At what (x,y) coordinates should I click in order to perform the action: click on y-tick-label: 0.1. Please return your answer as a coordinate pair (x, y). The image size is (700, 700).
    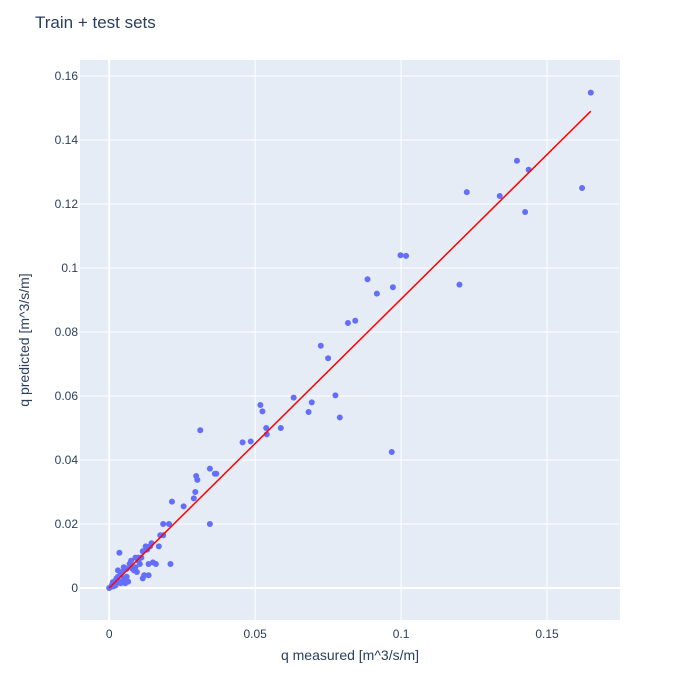
    Looking at the image, I should click on (69, 268).